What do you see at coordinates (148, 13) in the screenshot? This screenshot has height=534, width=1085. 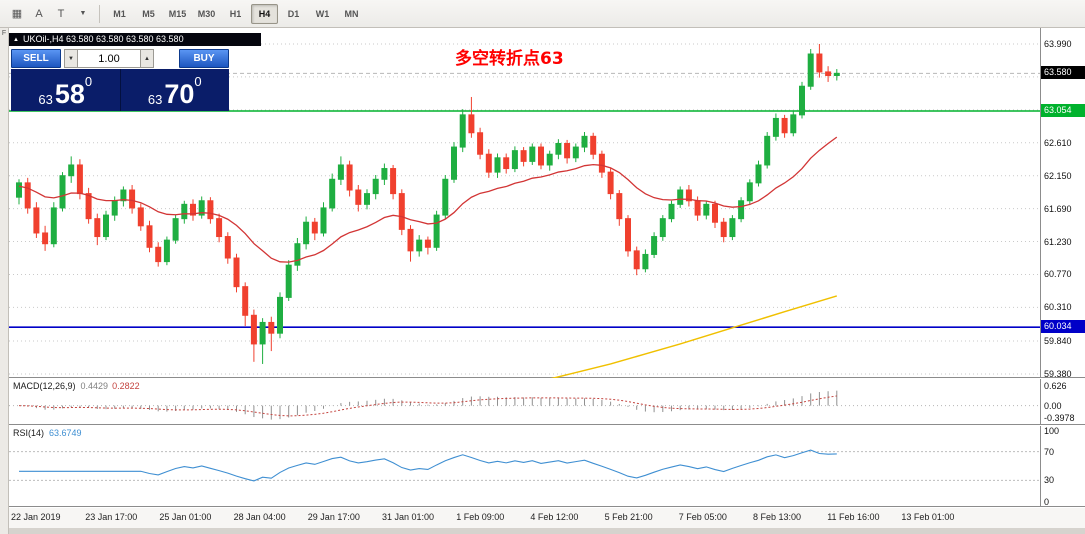 I see `timeframe-m5-button: M5` at bounding box center [148, 13].